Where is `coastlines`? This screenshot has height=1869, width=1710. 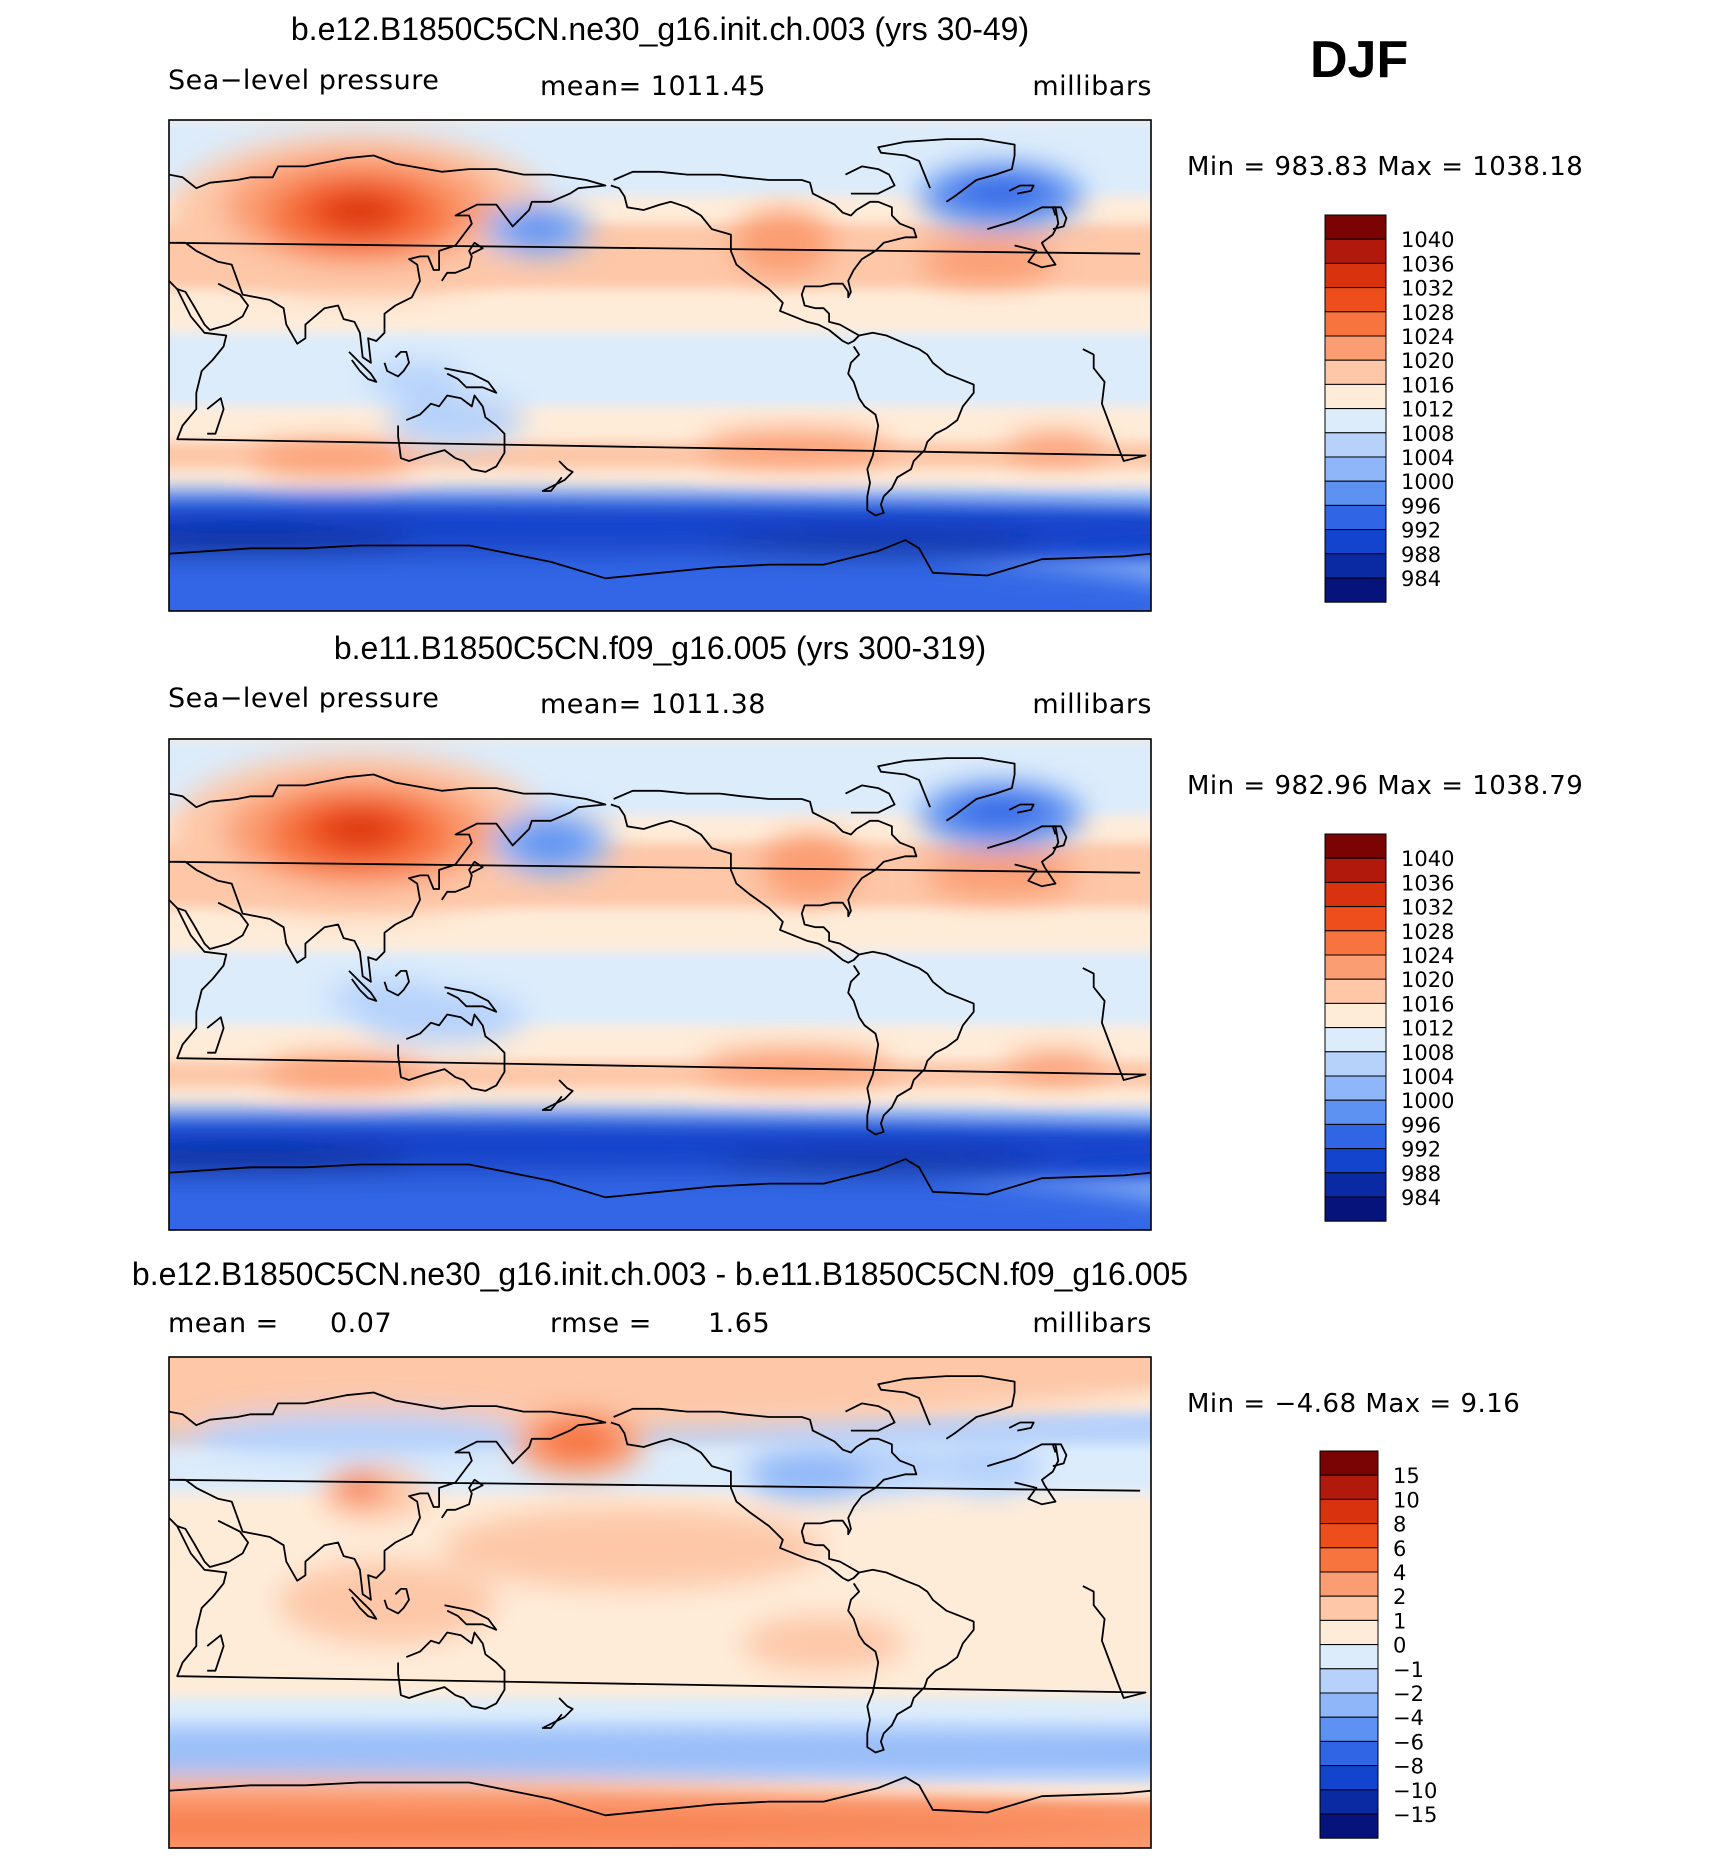
coastlines is located at coordinates (660, 978).